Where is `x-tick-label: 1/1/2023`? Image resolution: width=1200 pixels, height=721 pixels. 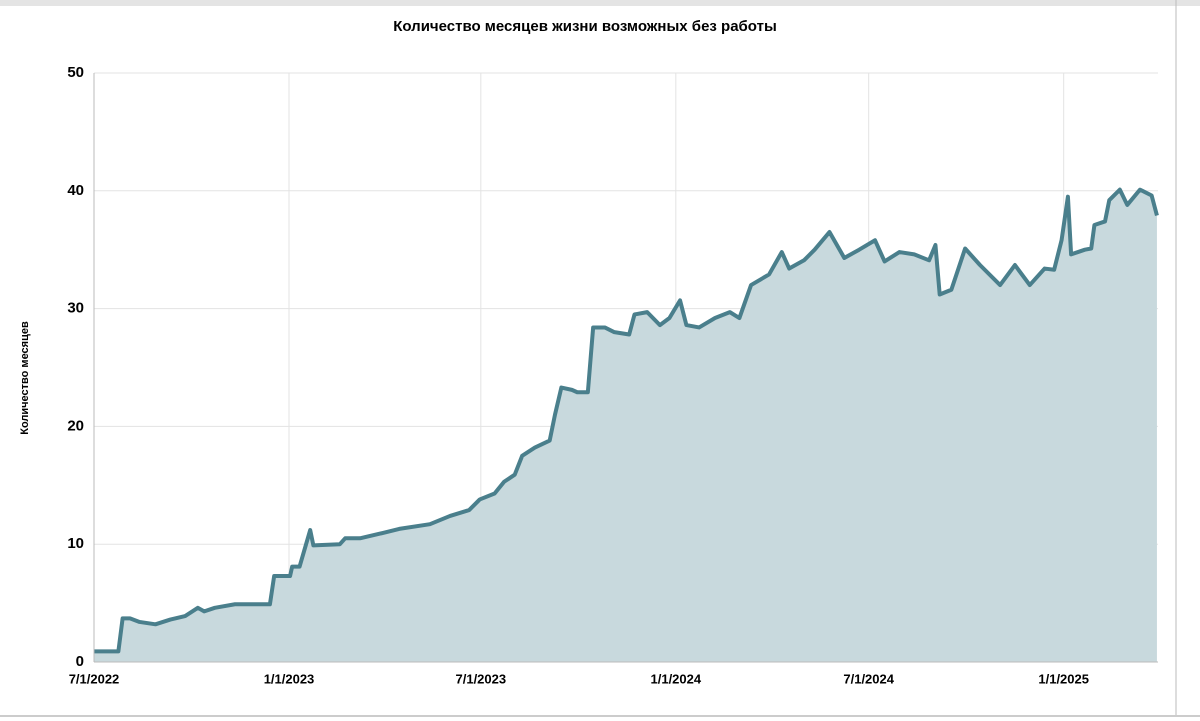
x-tick-label: 1/1/2023 is located at coordinates (289, 678).